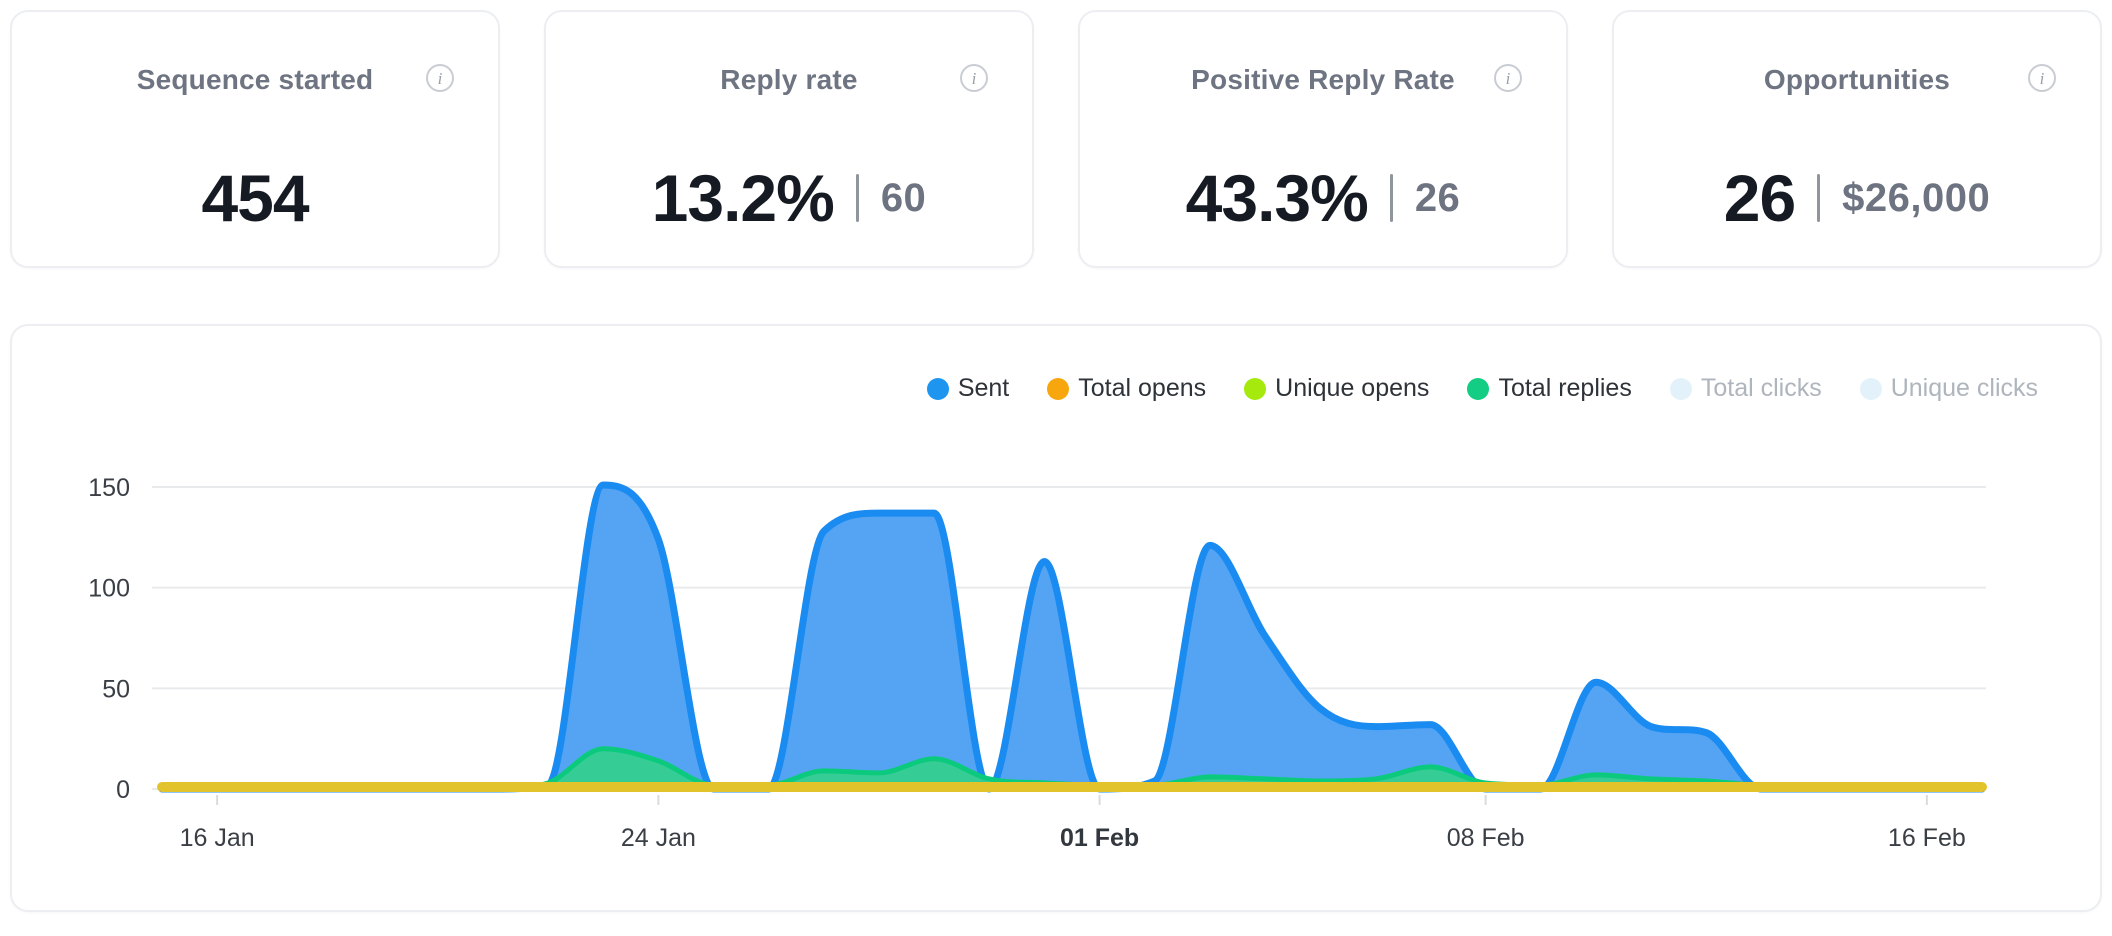  I want to click on legend-label: Unique clicks, so click(1964, 388).